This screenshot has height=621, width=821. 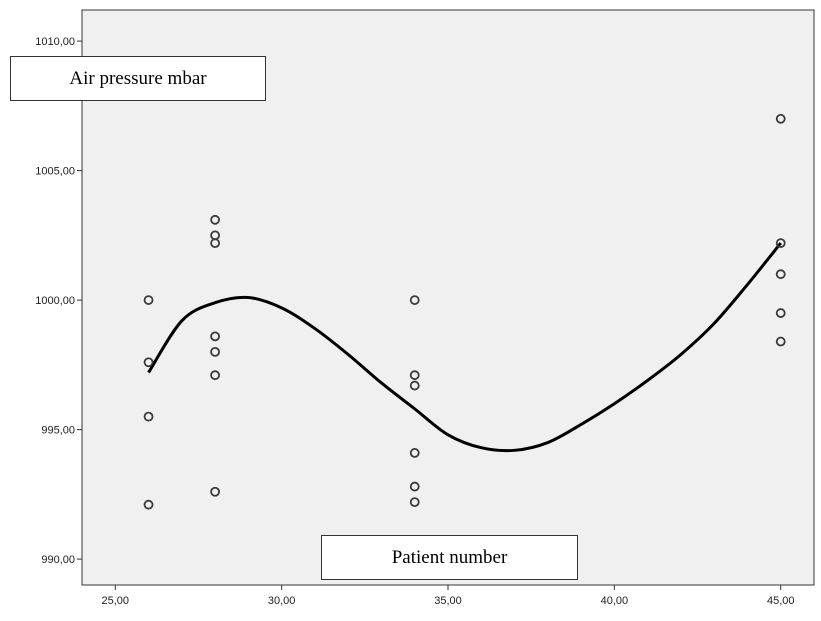 I want to click on y-tick-label: 995,00, so click(x=58, y=431).